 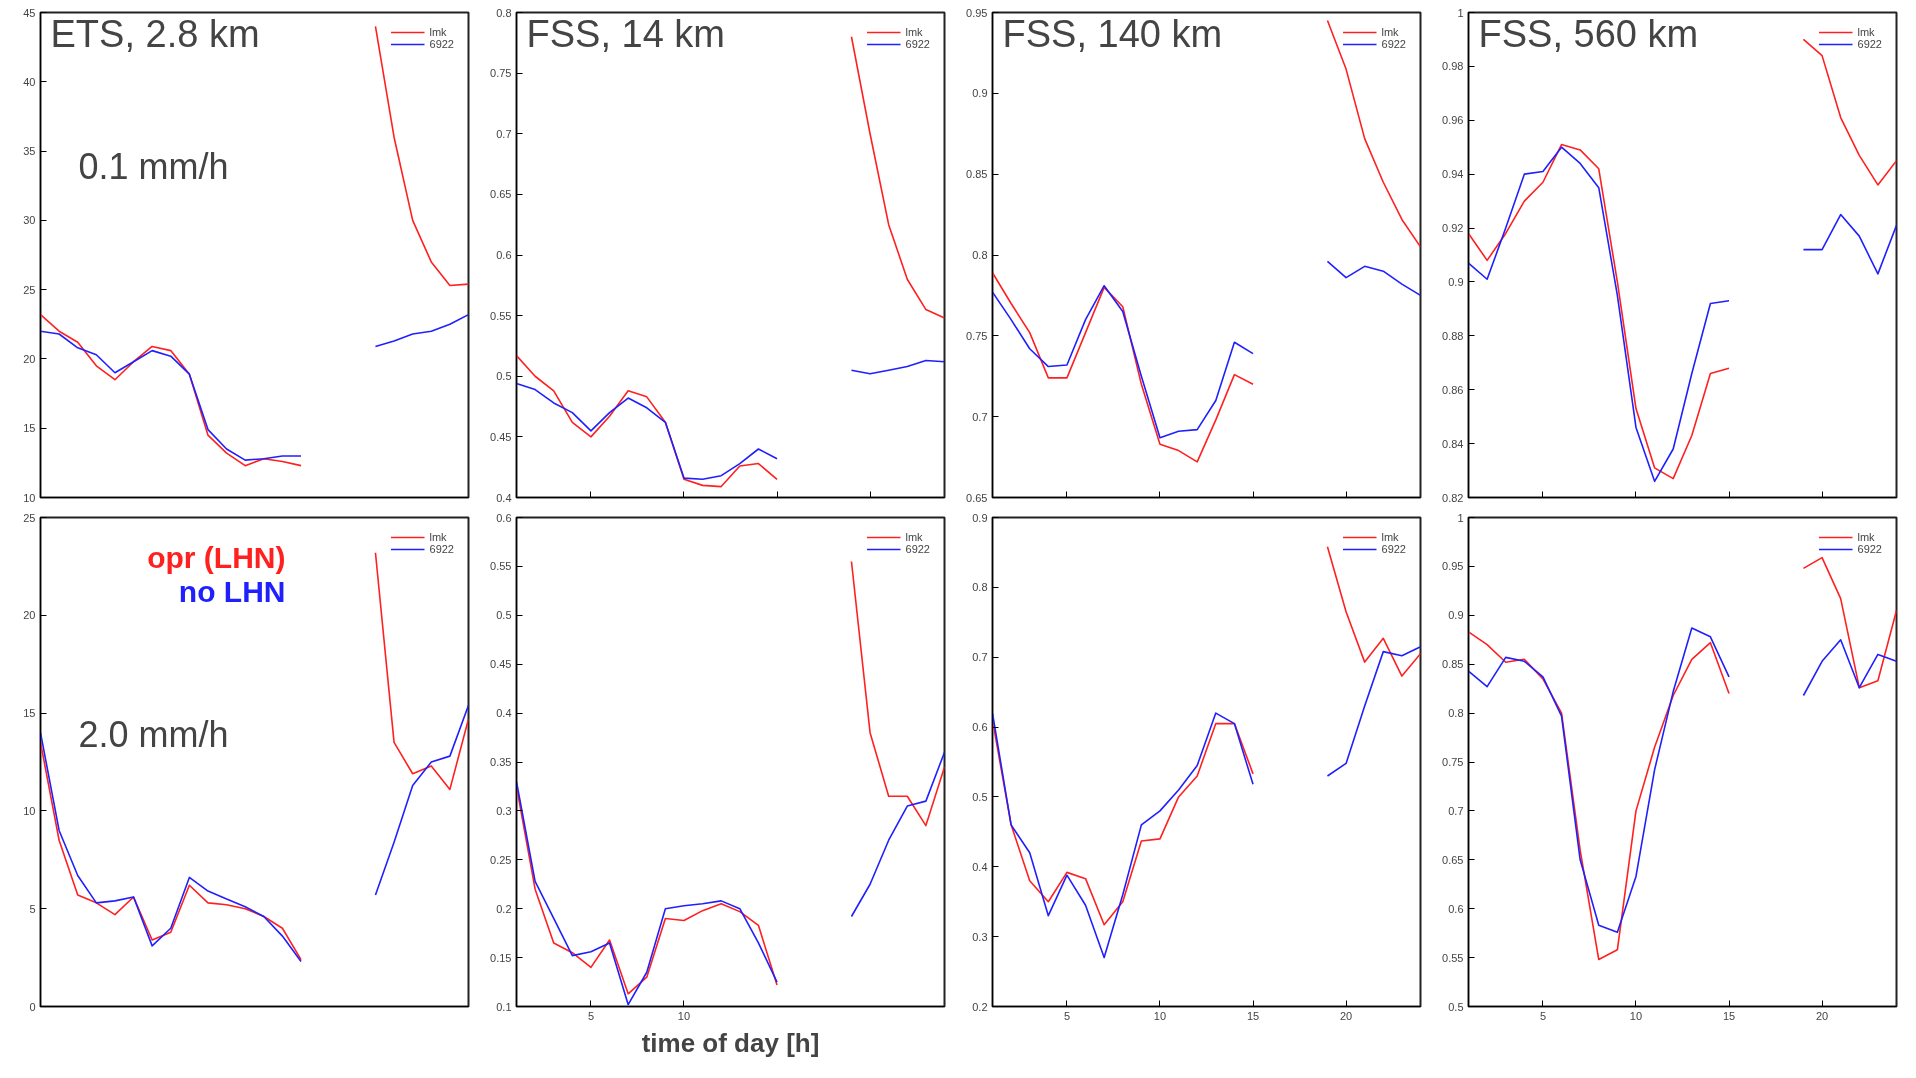 What do you see at coordinates (153, 167) in the screenshot?
I see `annotation: 0.1 mm/h` at bounding box center [153, 167].